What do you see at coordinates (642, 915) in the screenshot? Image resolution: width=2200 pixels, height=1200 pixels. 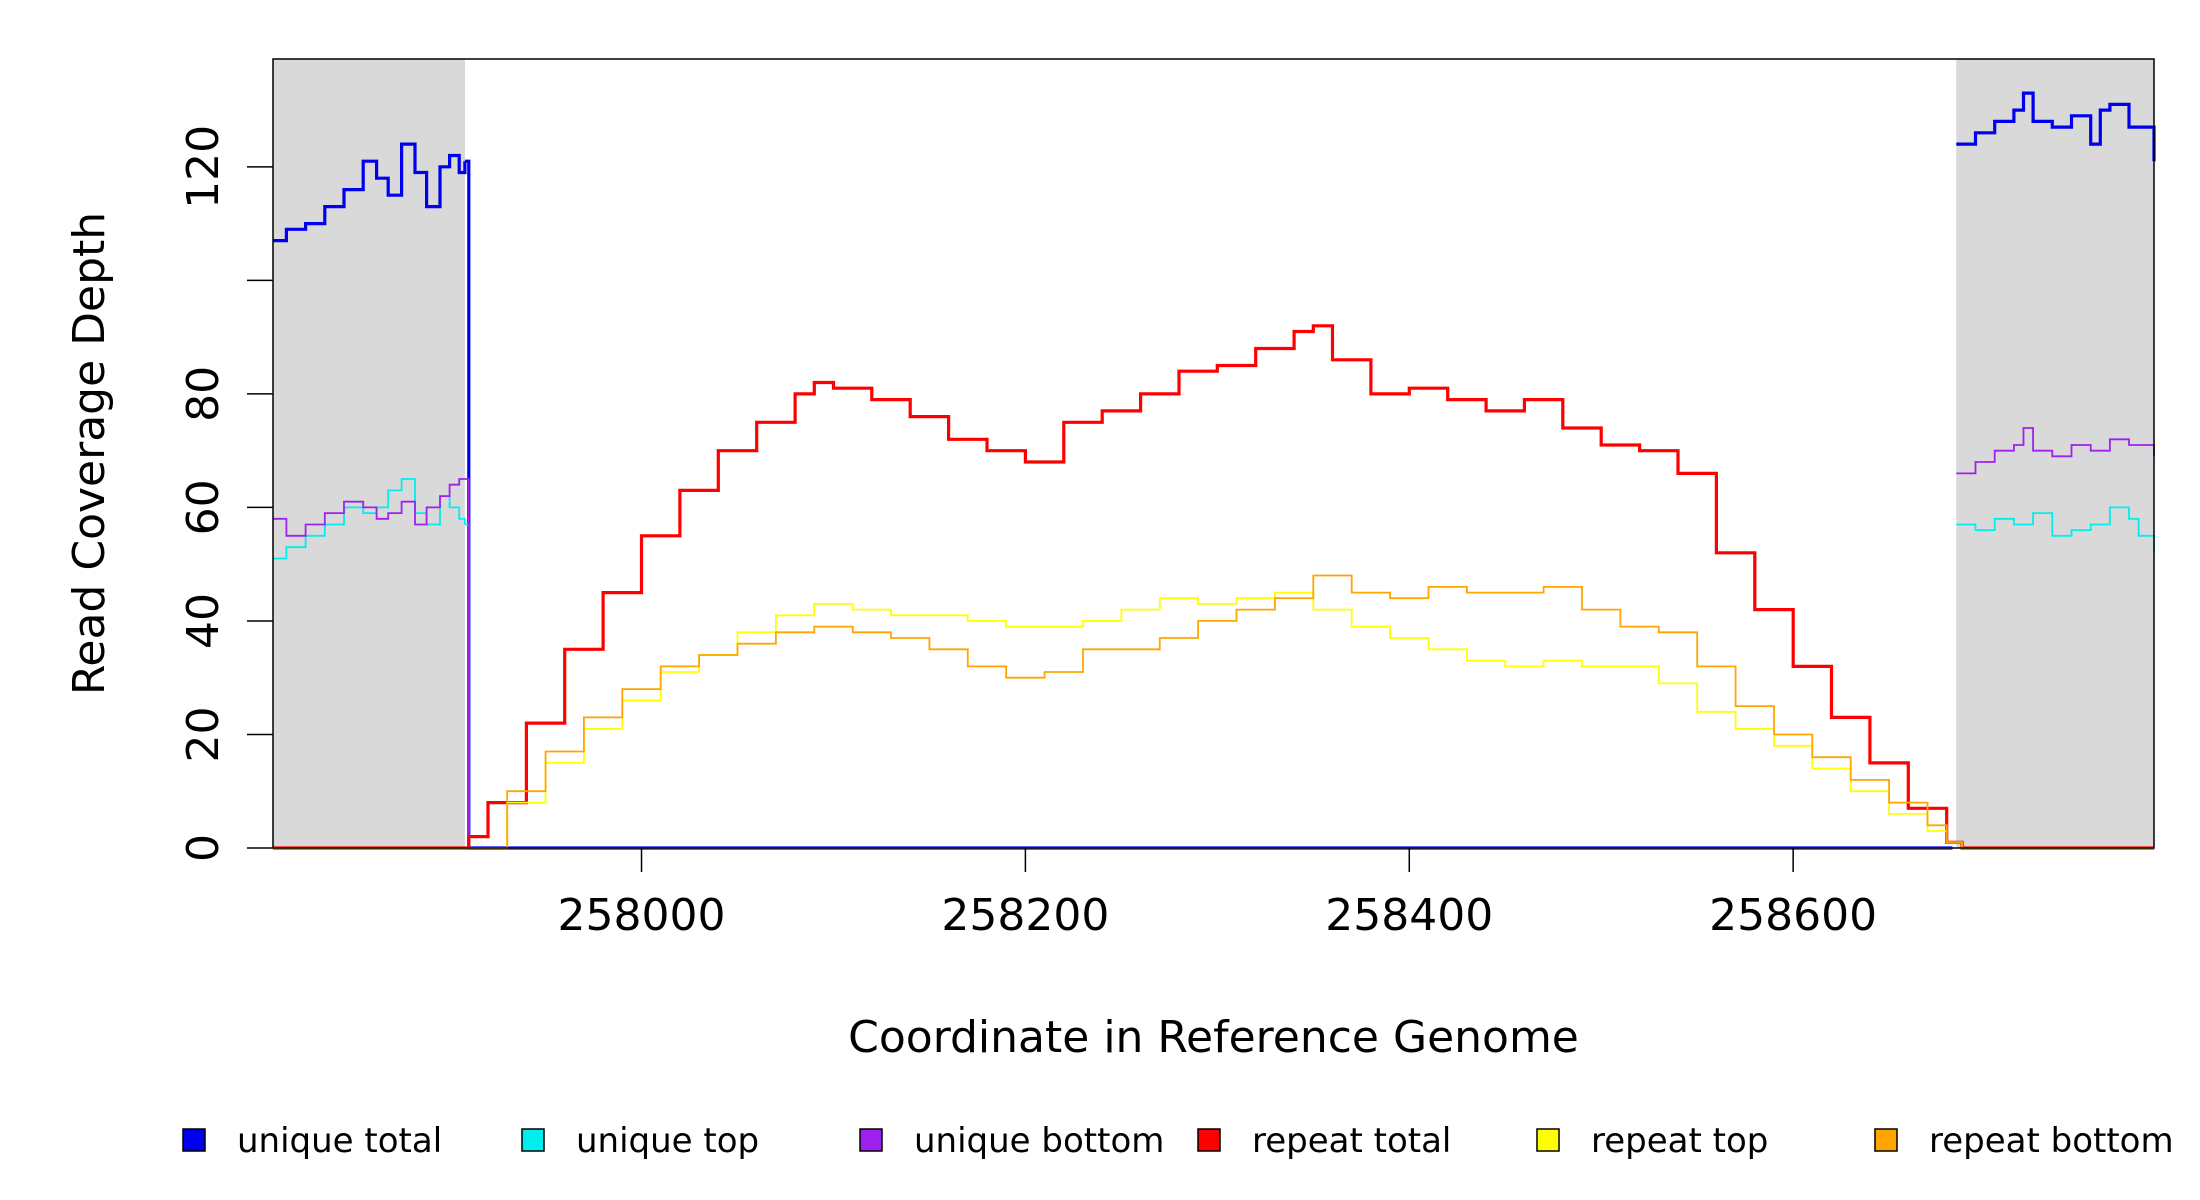 I see `x-tick-label: 258000` at bounding box center [642, 915].